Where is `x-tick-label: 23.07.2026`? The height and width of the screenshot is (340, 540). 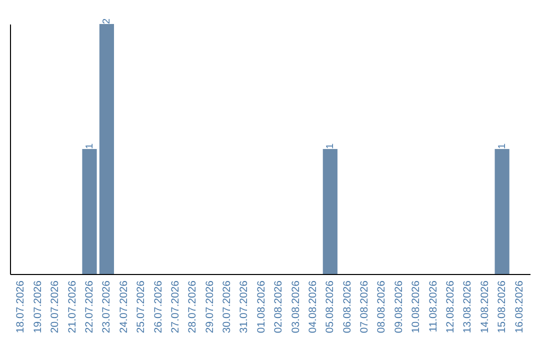 x-tick-label: 23.07.2026 is located at coordinates (106, 307).